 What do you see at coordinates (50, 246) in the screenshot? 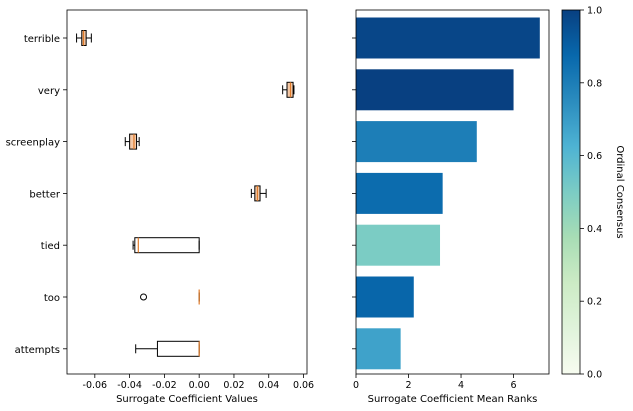
I see `y-tick-label-tied: tied` at bounding box center [50, 246].